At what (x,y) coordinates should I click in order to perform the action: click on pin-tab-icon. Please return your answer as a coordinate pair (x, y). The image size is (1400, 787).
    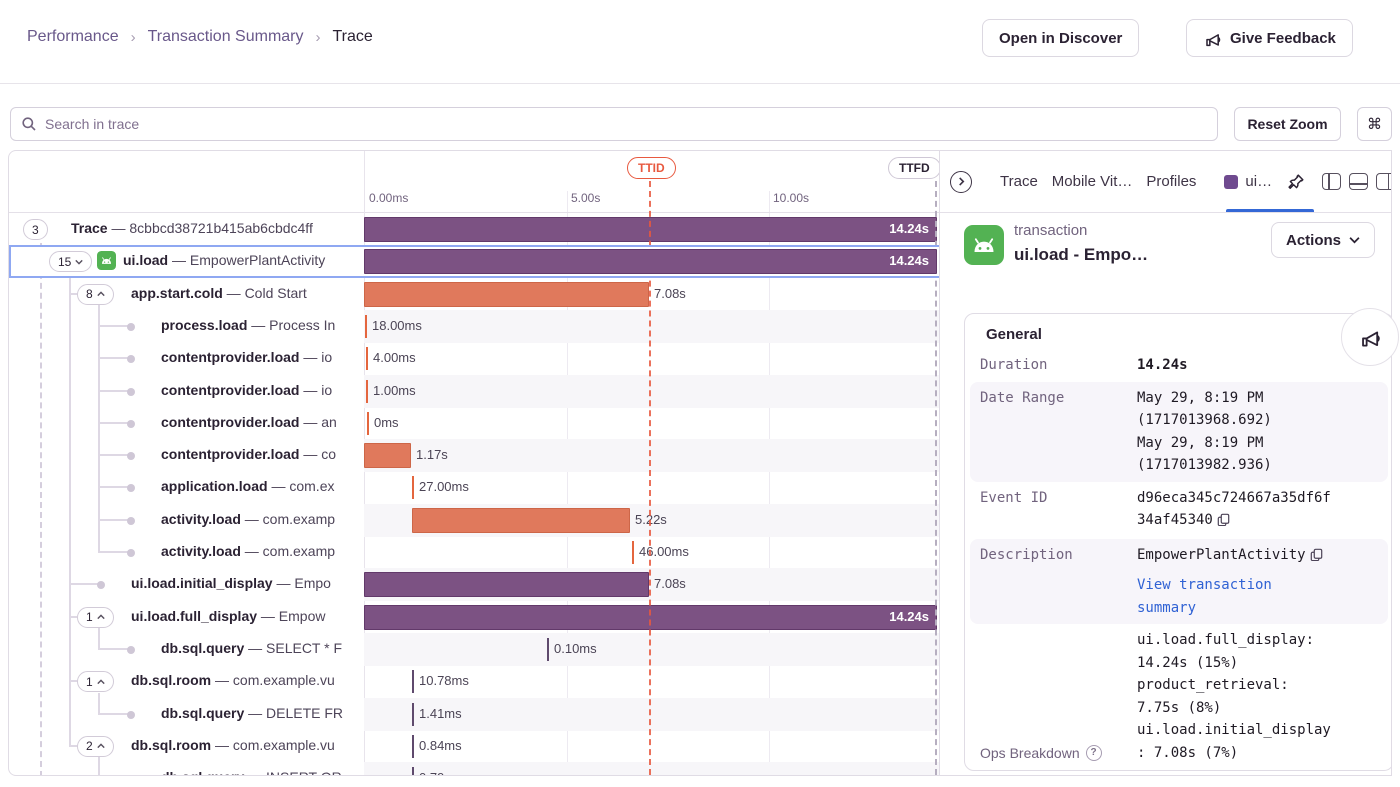
    Looking at the image, I should click on (1296, 182).